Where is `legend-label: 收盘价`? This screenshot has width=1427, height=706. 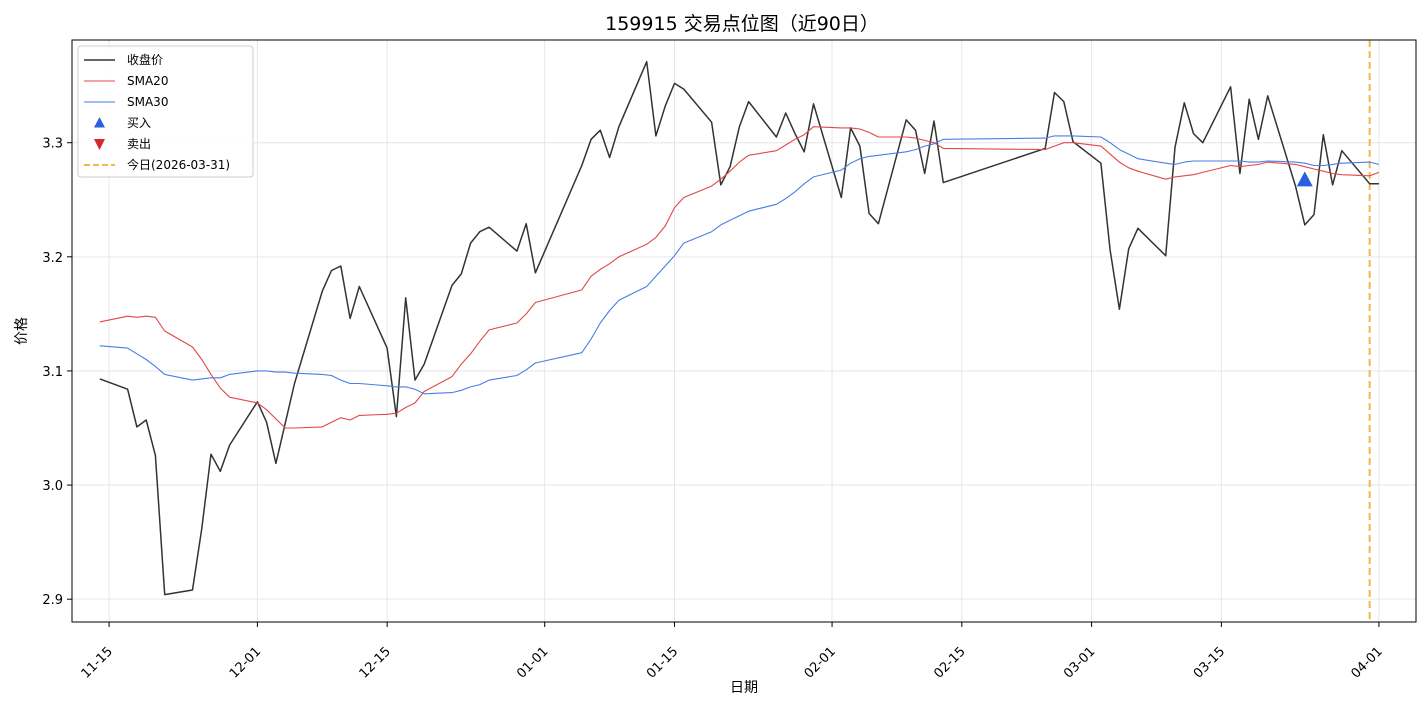 legend-label: 收盘价 is located at coordinates (145, 59).